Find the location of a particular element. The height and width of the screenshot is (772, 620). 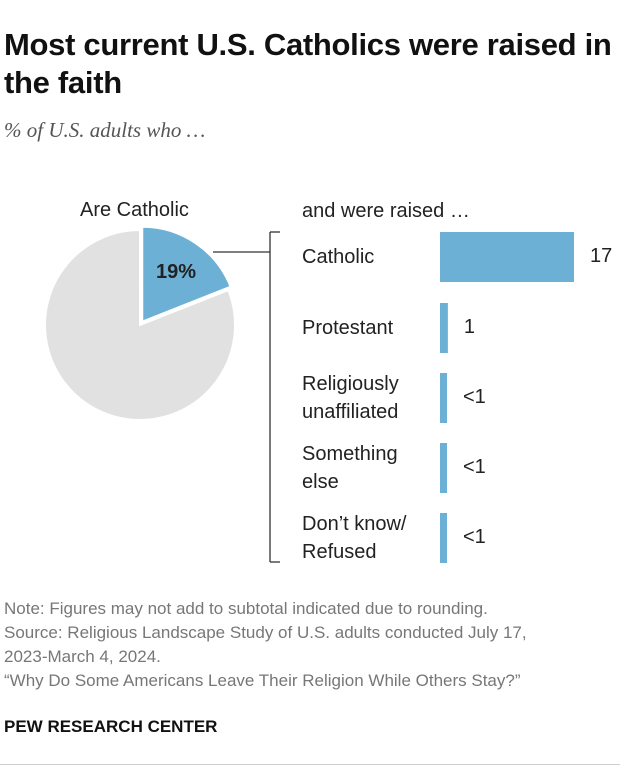

category-label-line: Protestant is located at coordinates (348, 328).